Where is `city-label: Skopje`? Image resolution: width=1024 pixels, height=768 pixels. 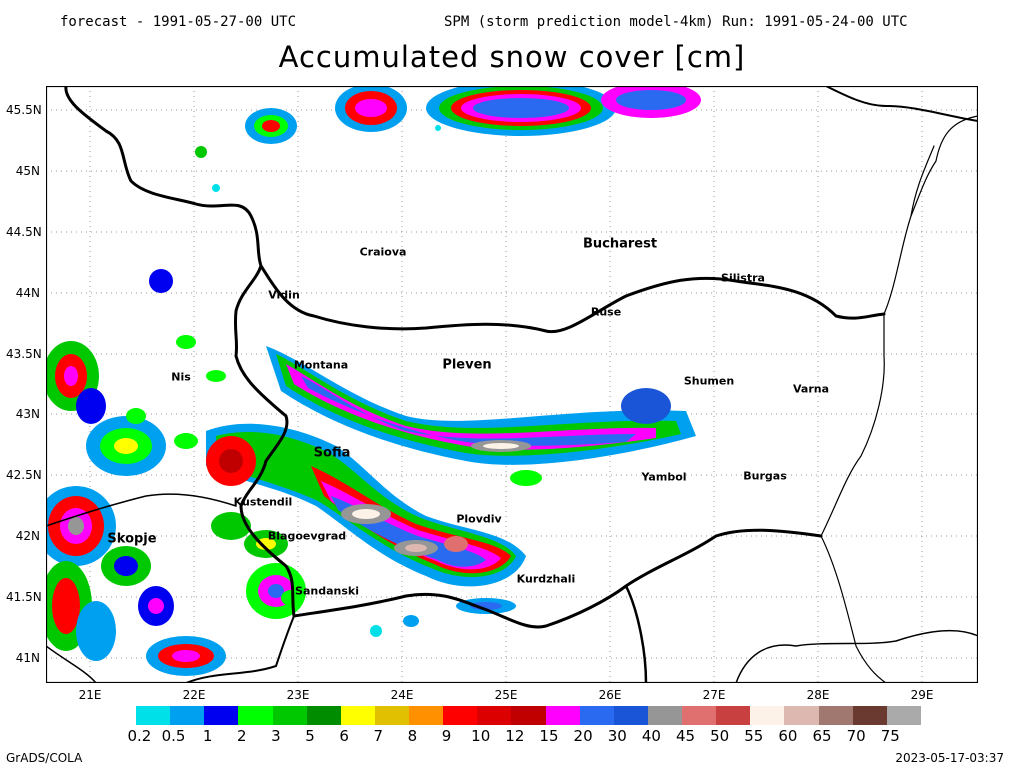 city-label: Skopje is located at coordinates (132, 539).